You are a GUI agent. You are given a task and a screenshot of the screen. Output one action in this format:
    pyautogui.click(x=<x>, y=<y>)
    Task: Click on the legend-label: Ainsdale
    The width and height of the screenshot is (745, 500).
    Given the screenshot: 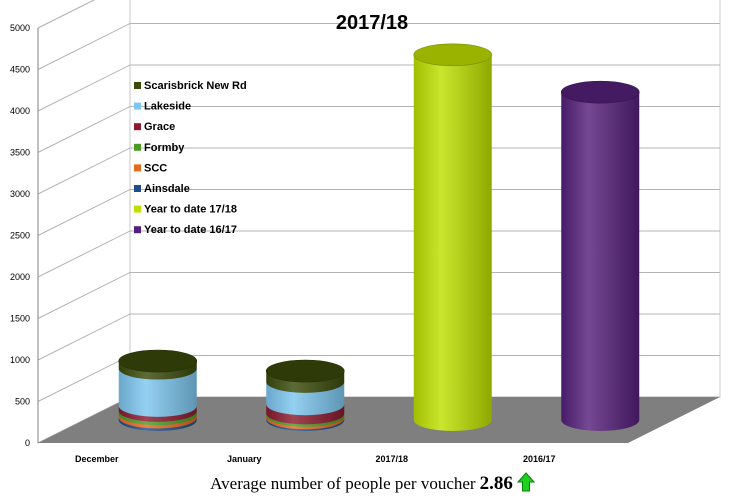 What is the action you would take?
    pyautogui.click(x=167, y=189)
    